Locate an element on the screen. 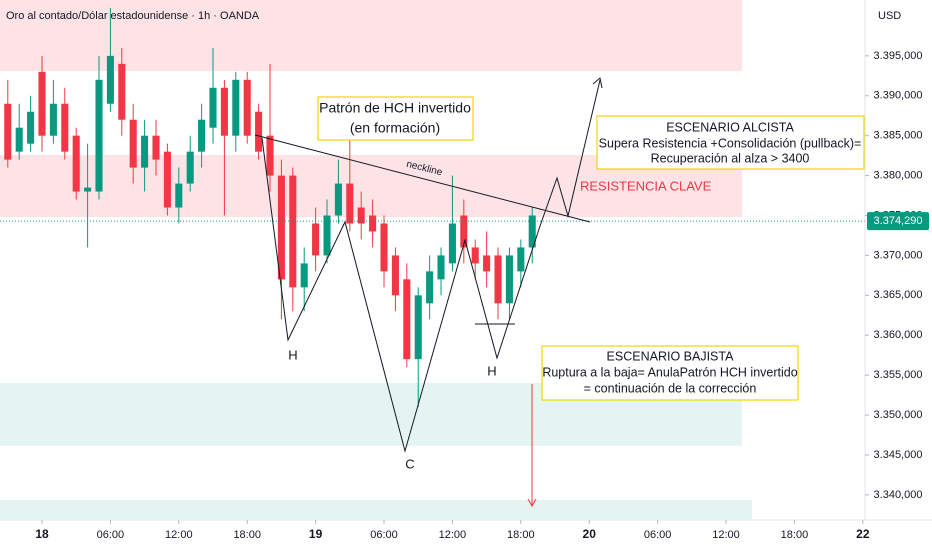 The height and width of the screenshot is (550, 932). y-tick-label: 3.340,000 is located at coordinates (898, 495).